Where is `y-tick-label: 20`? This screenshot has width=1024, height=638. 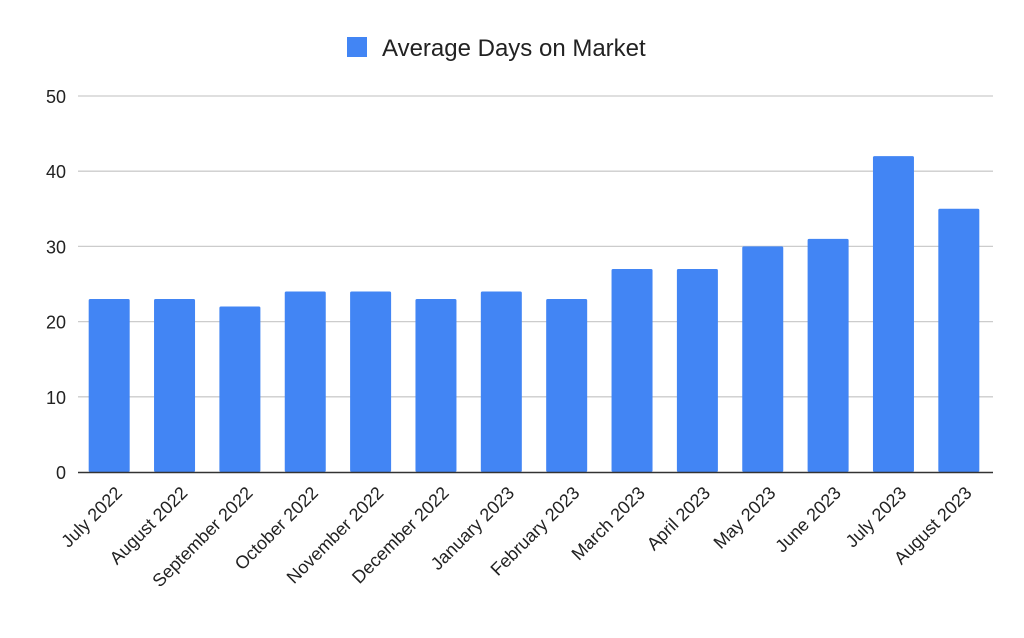
y-tick-label: 20 is located at coordinates (56, 323).